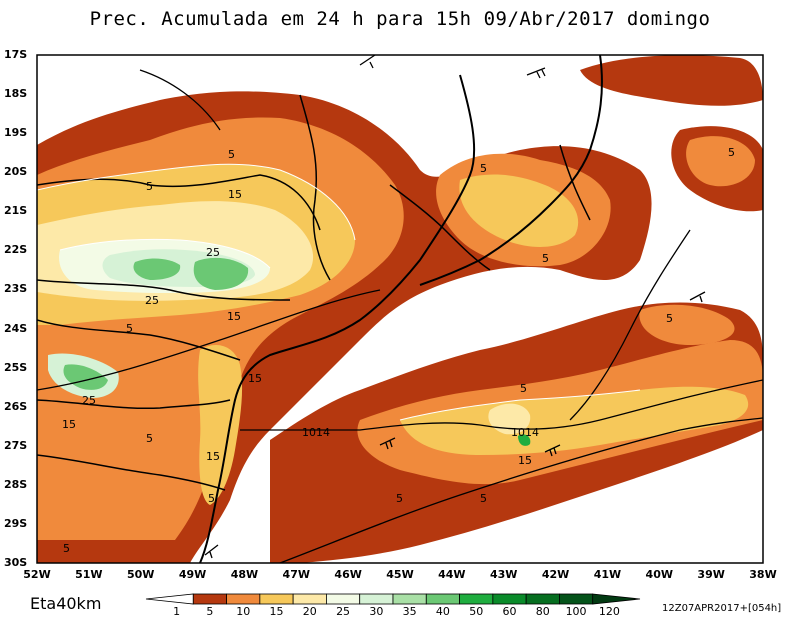 The width and height of the screenshot is (800, 618). I want to click on lat-label: 18S, so click(16, 94).